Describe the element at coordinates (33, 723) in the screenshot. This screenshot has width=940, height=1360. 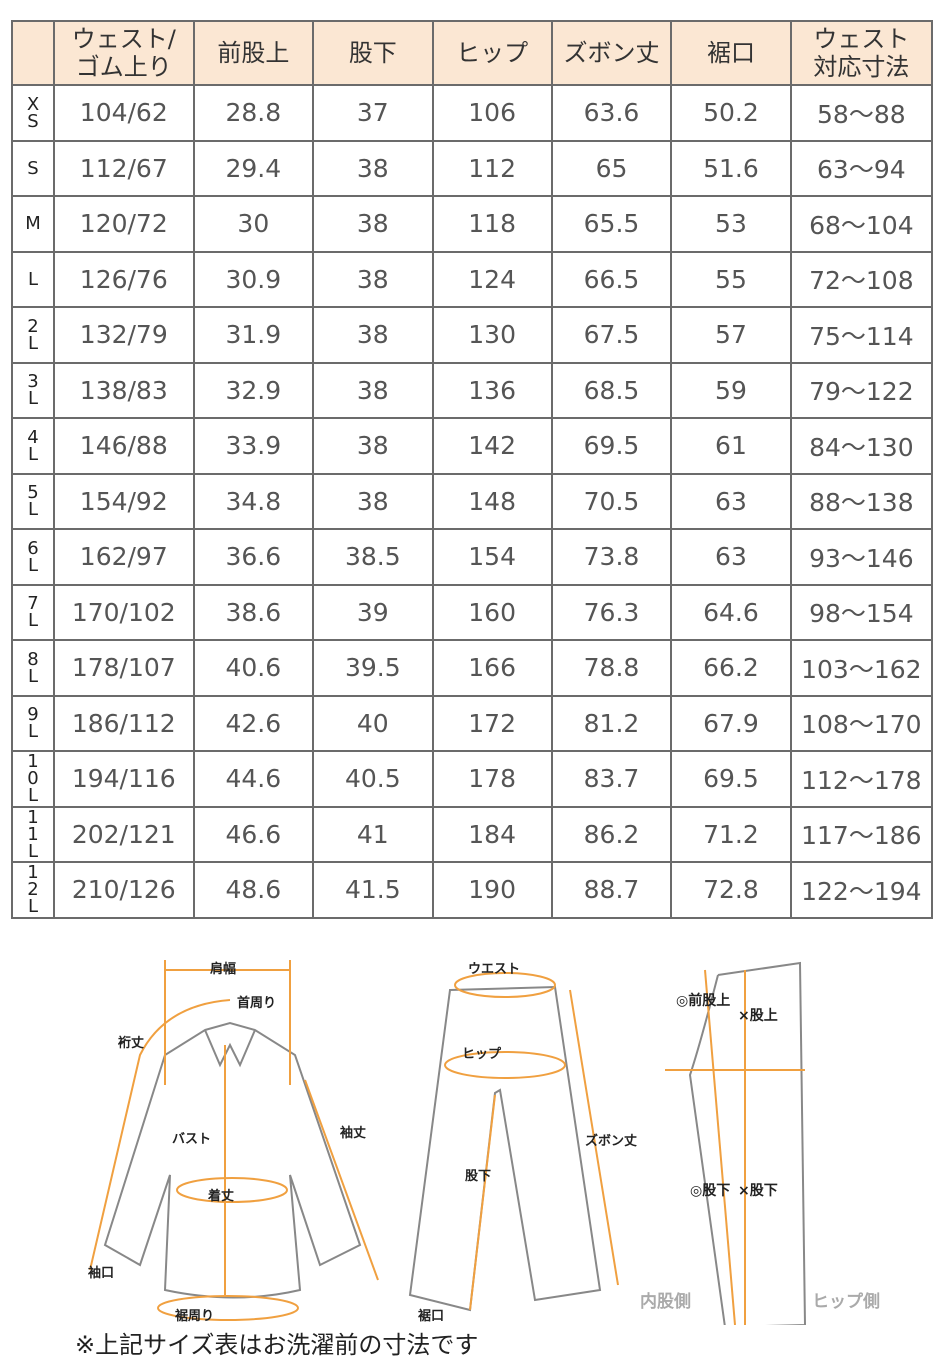
I see `size-label: 9L` at that location.